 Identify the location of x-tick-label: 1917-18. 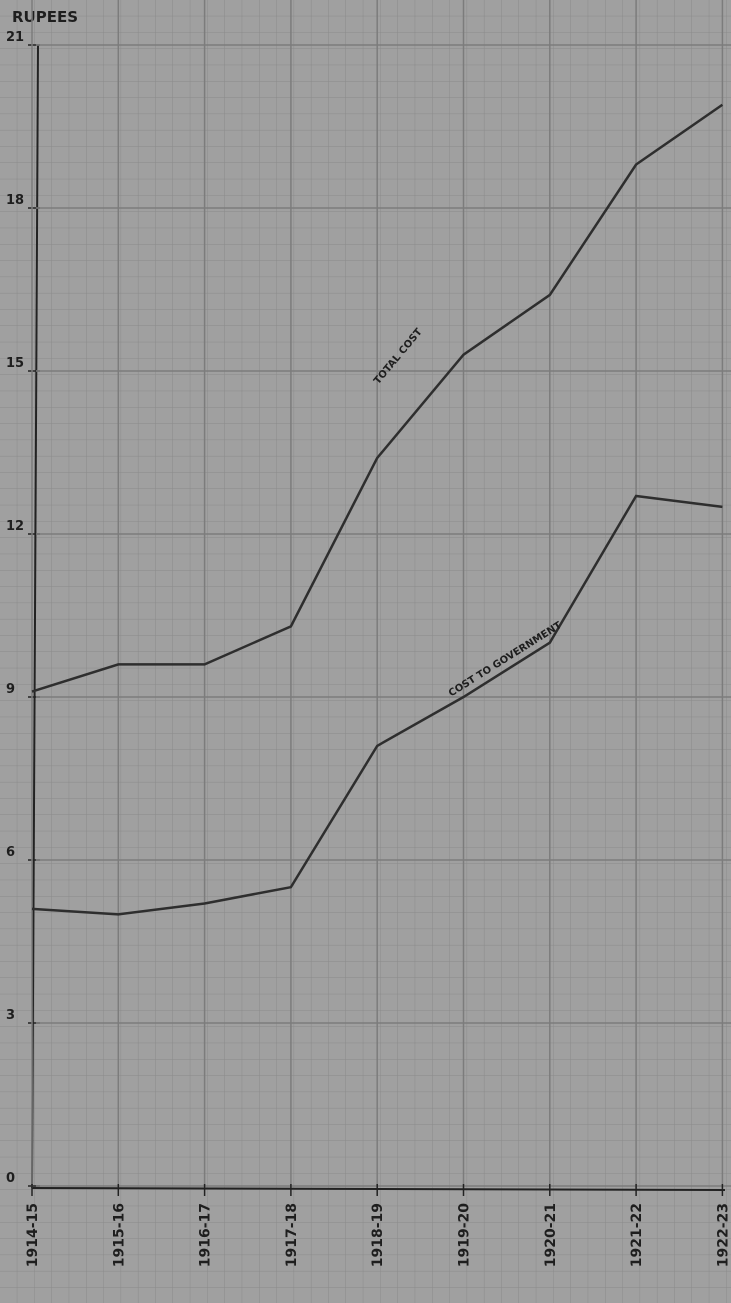
(292, 1235).